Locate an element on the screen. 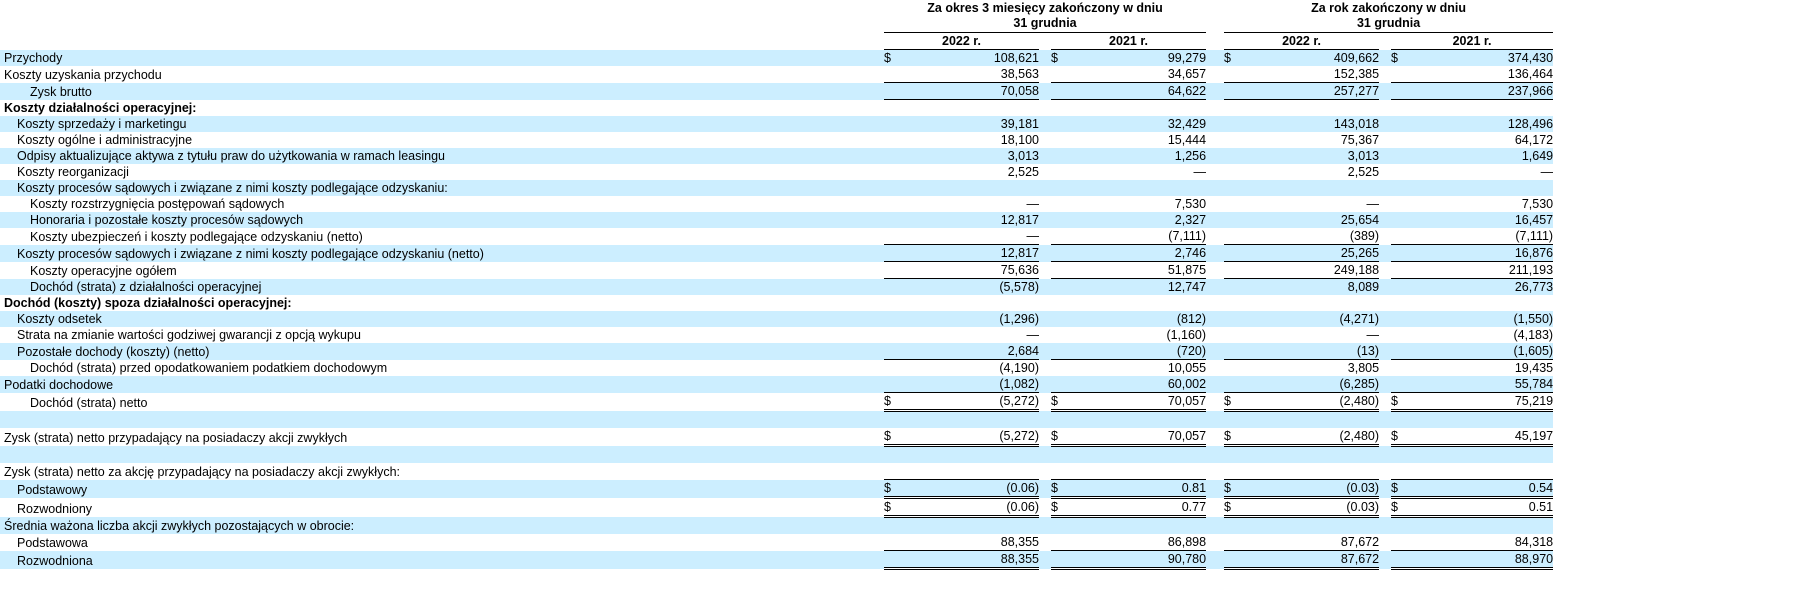 This screenshot has height=615, width=1799. currency-cell-q2022: $ is located at coordinates (895, 57).